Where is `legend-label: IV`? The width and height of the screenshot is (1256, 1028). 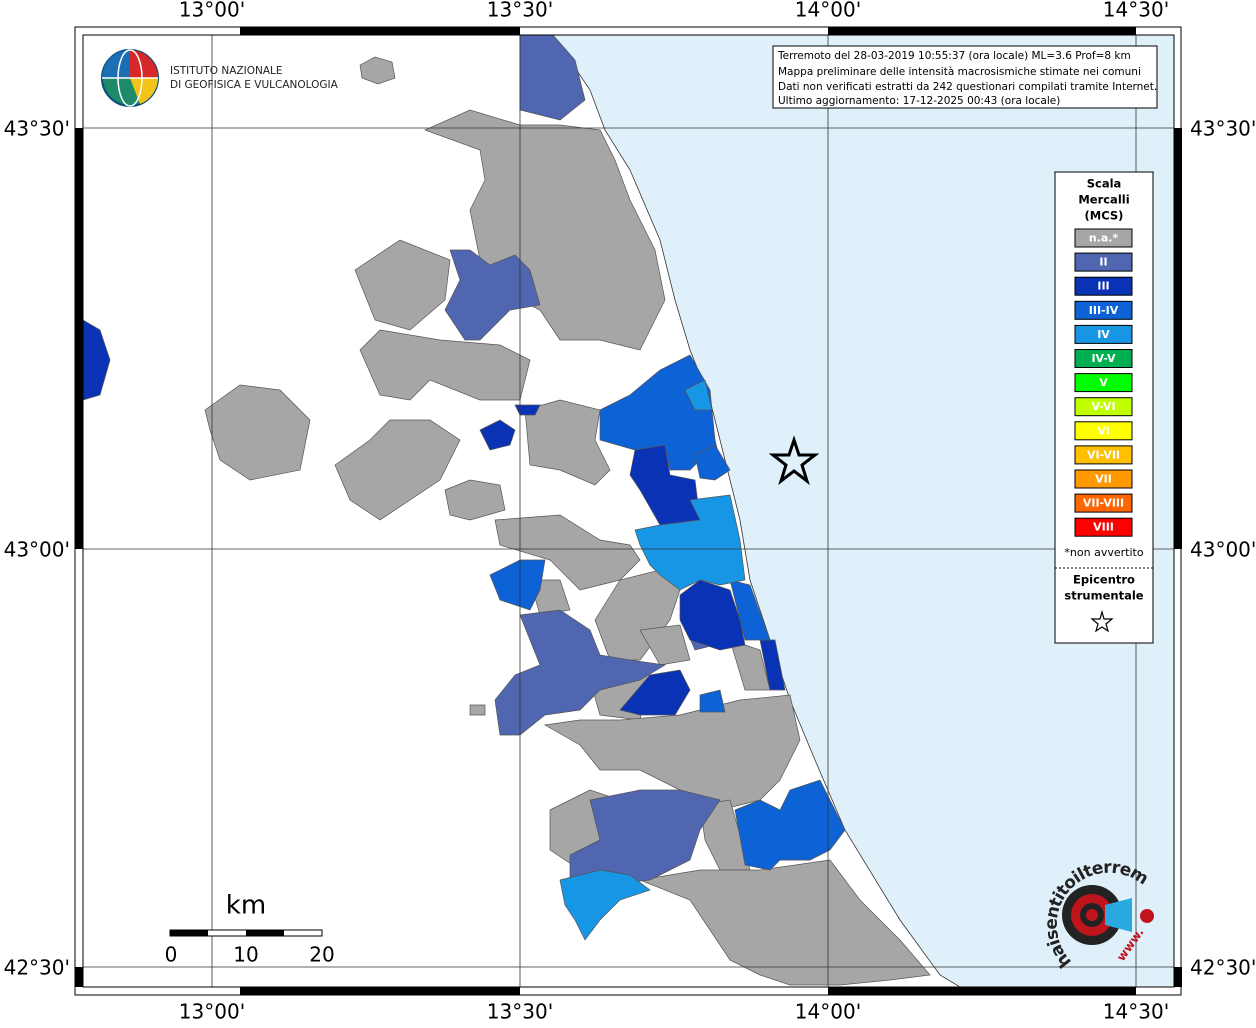
legend-label: IV is located at coordinates (1103, 334).